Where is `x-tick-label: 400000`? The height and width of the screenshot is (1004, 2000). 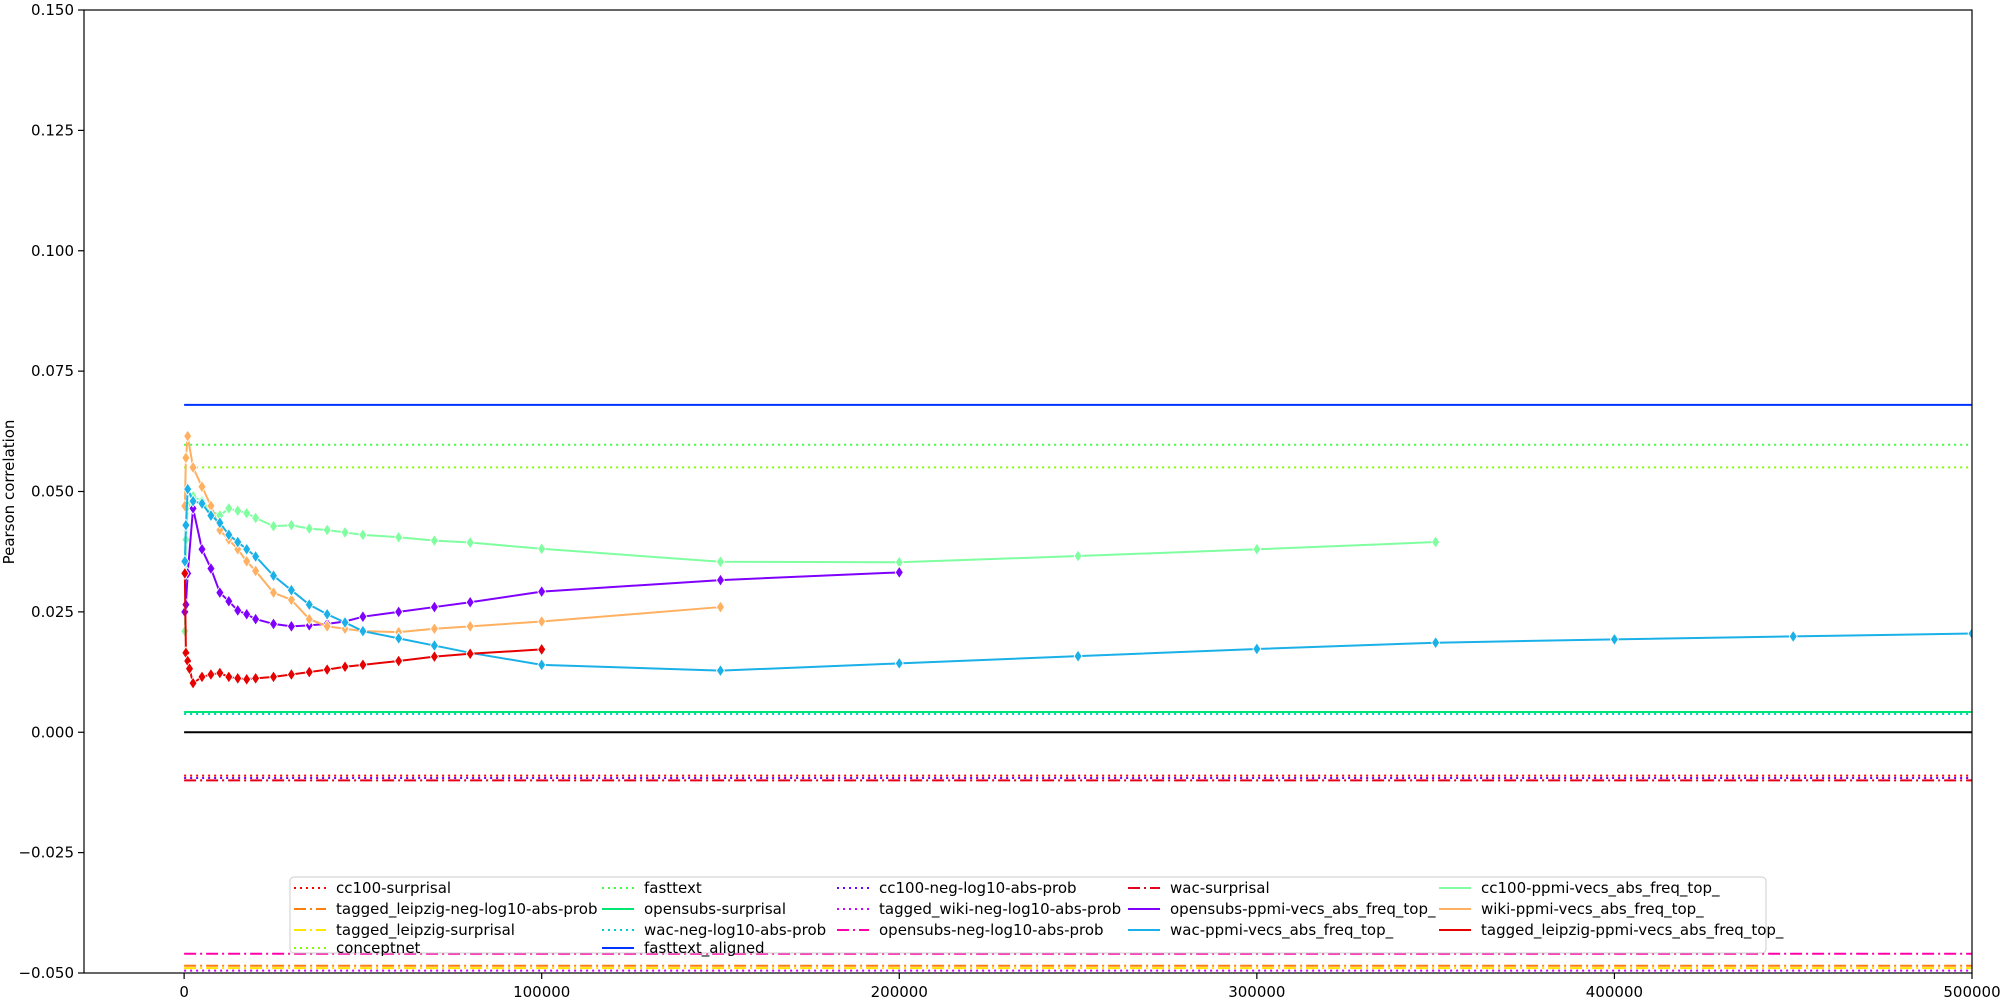 x-tick-label: 400000 is located at coordinates (1614, 991).